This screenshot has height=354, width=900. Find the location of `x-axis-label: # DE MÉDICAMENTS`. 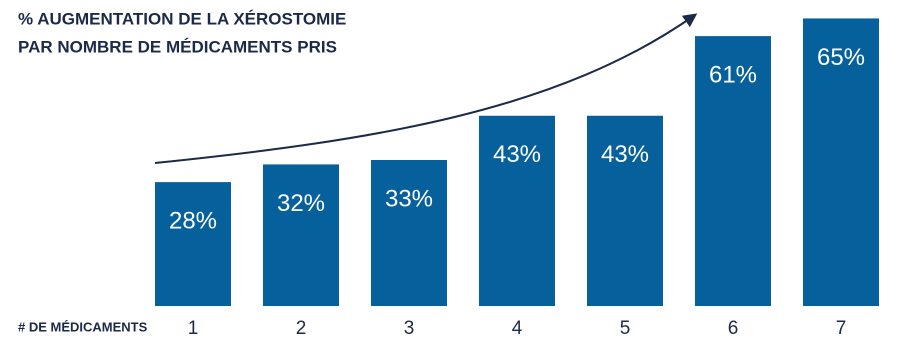

x-axis-label: # DE MÉDICAMENTS is located at coordinates (83, 326).